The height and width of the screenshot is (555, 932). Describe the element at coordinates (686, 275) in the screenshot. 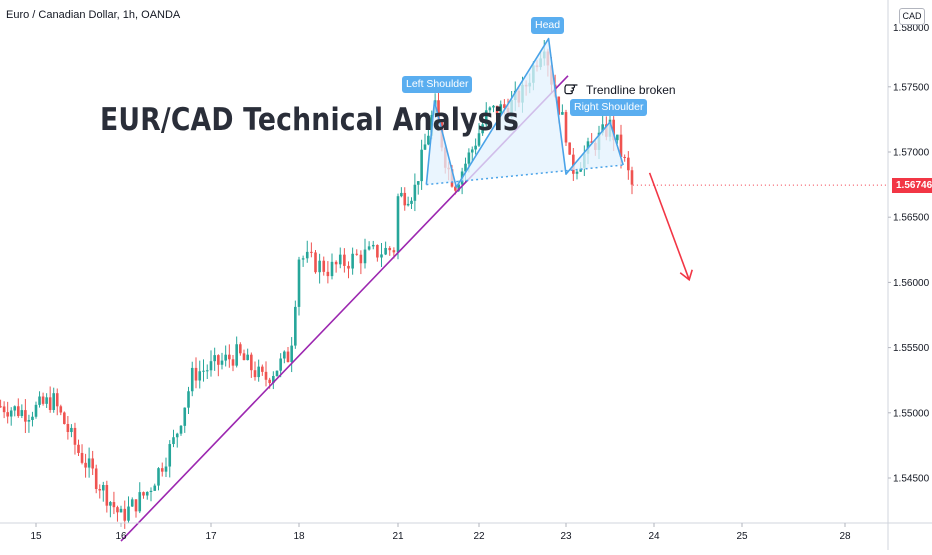

I see `projection-arrow-head` at that location.